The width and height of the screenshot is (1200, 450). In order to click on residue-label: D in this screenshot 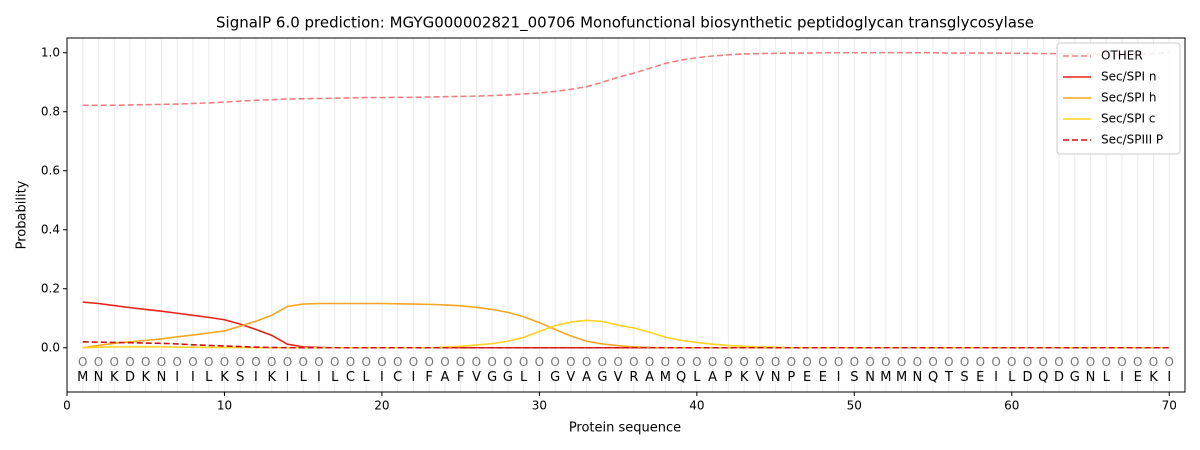, I will do `click(1028, 377)`.